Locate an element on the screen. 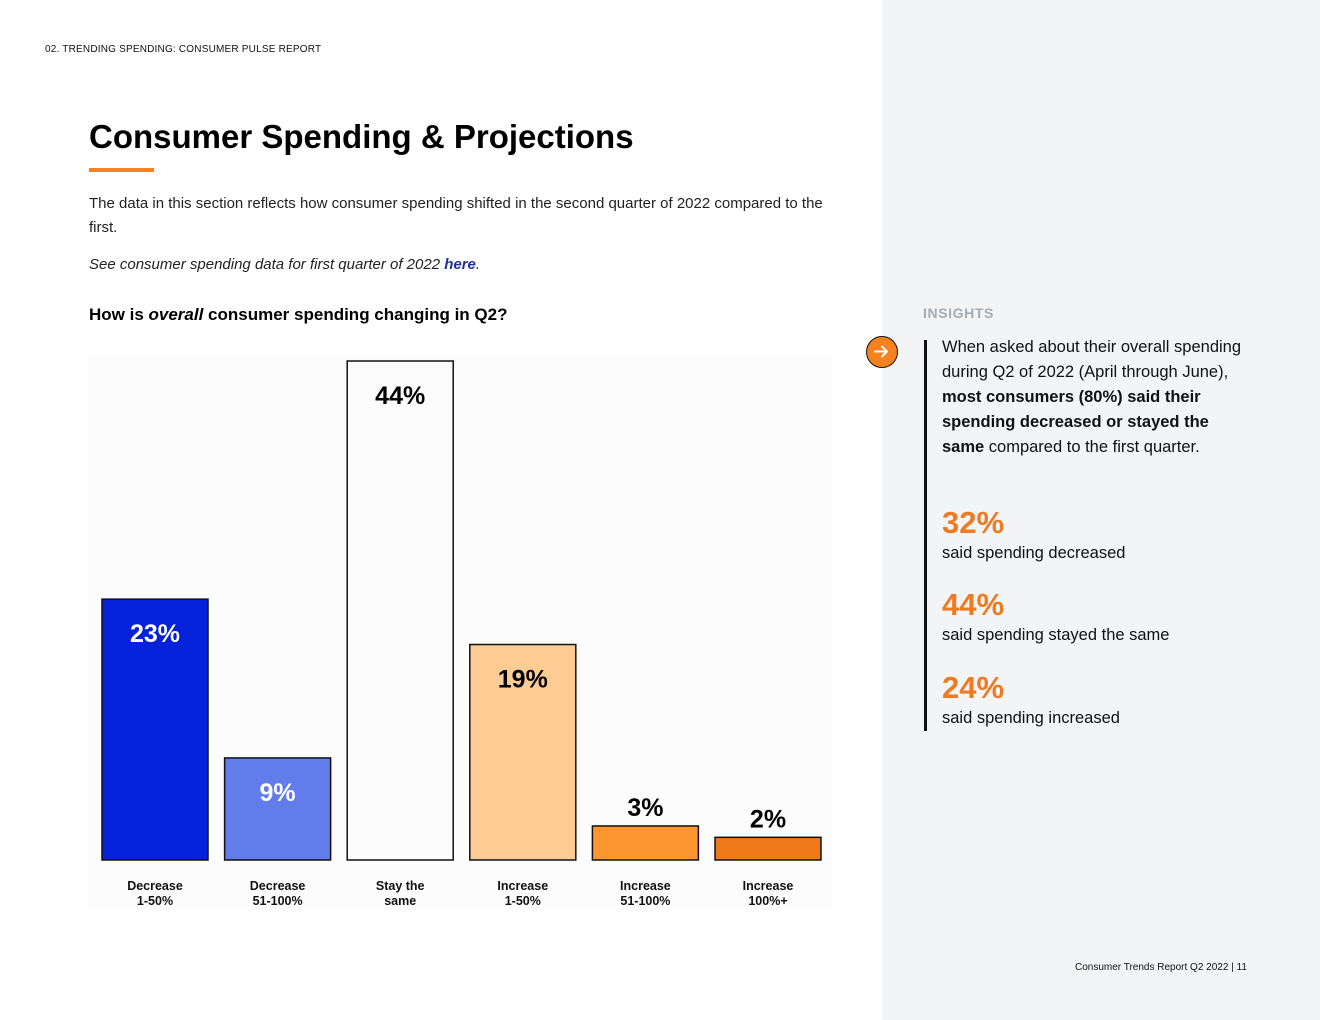  data-label: 9% is located at coordinates (278, 793).